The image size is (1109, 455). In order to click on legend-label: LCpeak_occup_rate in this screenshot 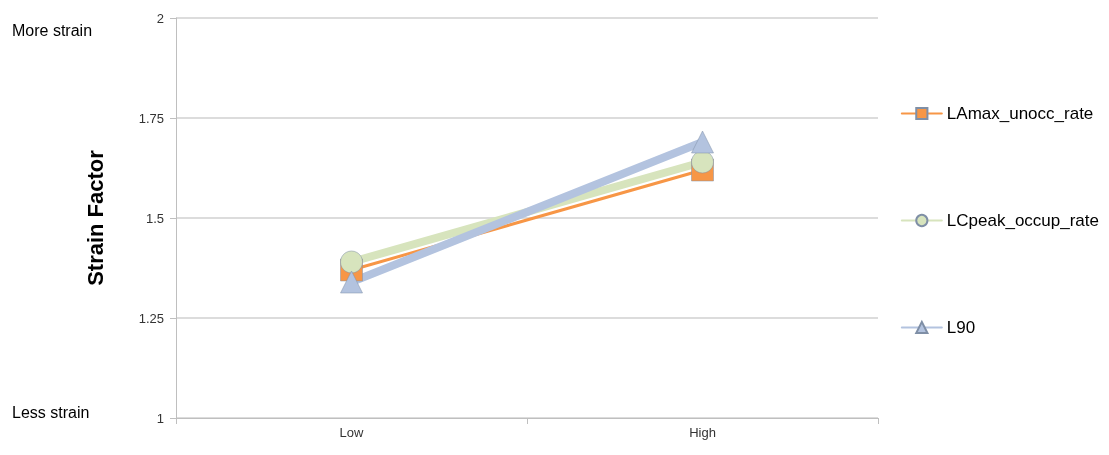, I will do `click(1023, 220)`.